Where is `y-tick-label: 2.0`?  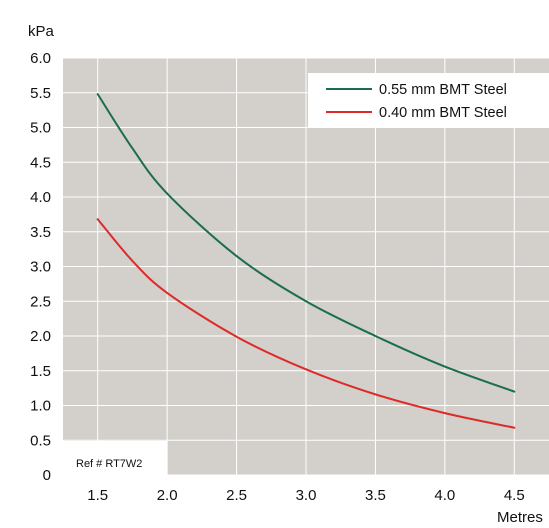 y-tick-label: 2.0 is located at coordinates (40, 336).